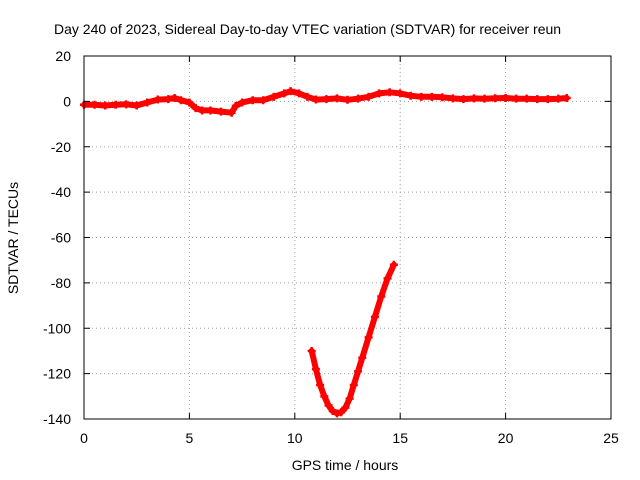 The image size is (640, 480). I want to click on x-tick-label: 15, so click(400, 438).